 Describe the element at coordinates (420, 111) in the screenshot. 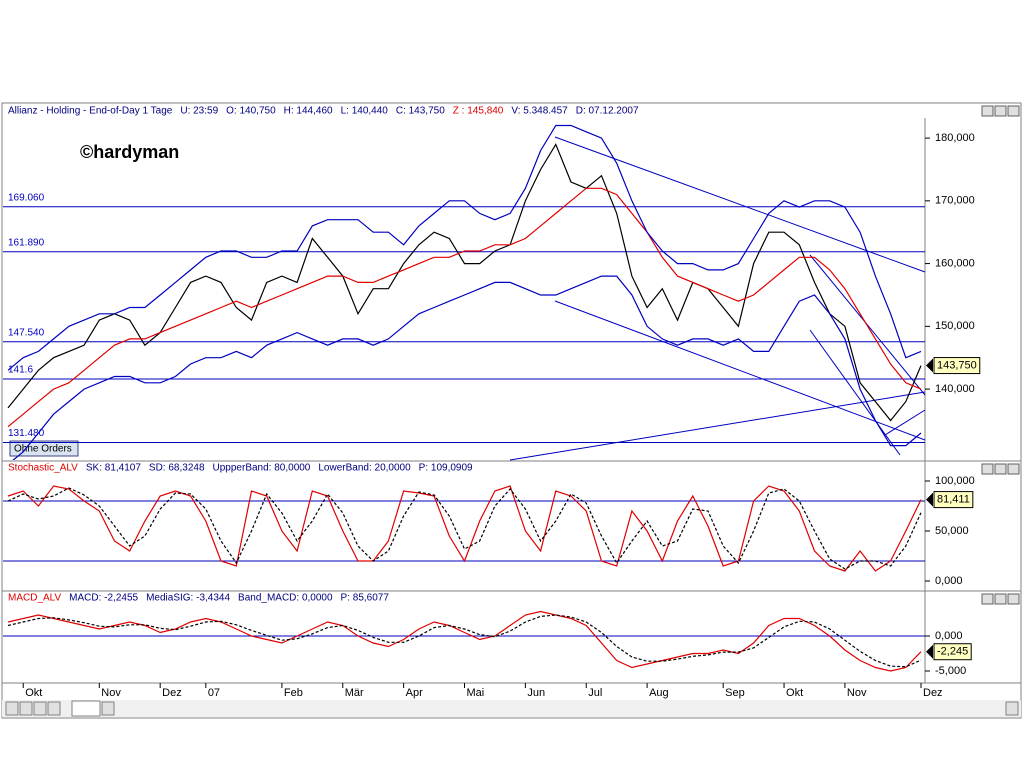

I see `panel-header: C: 143,750` at that location.